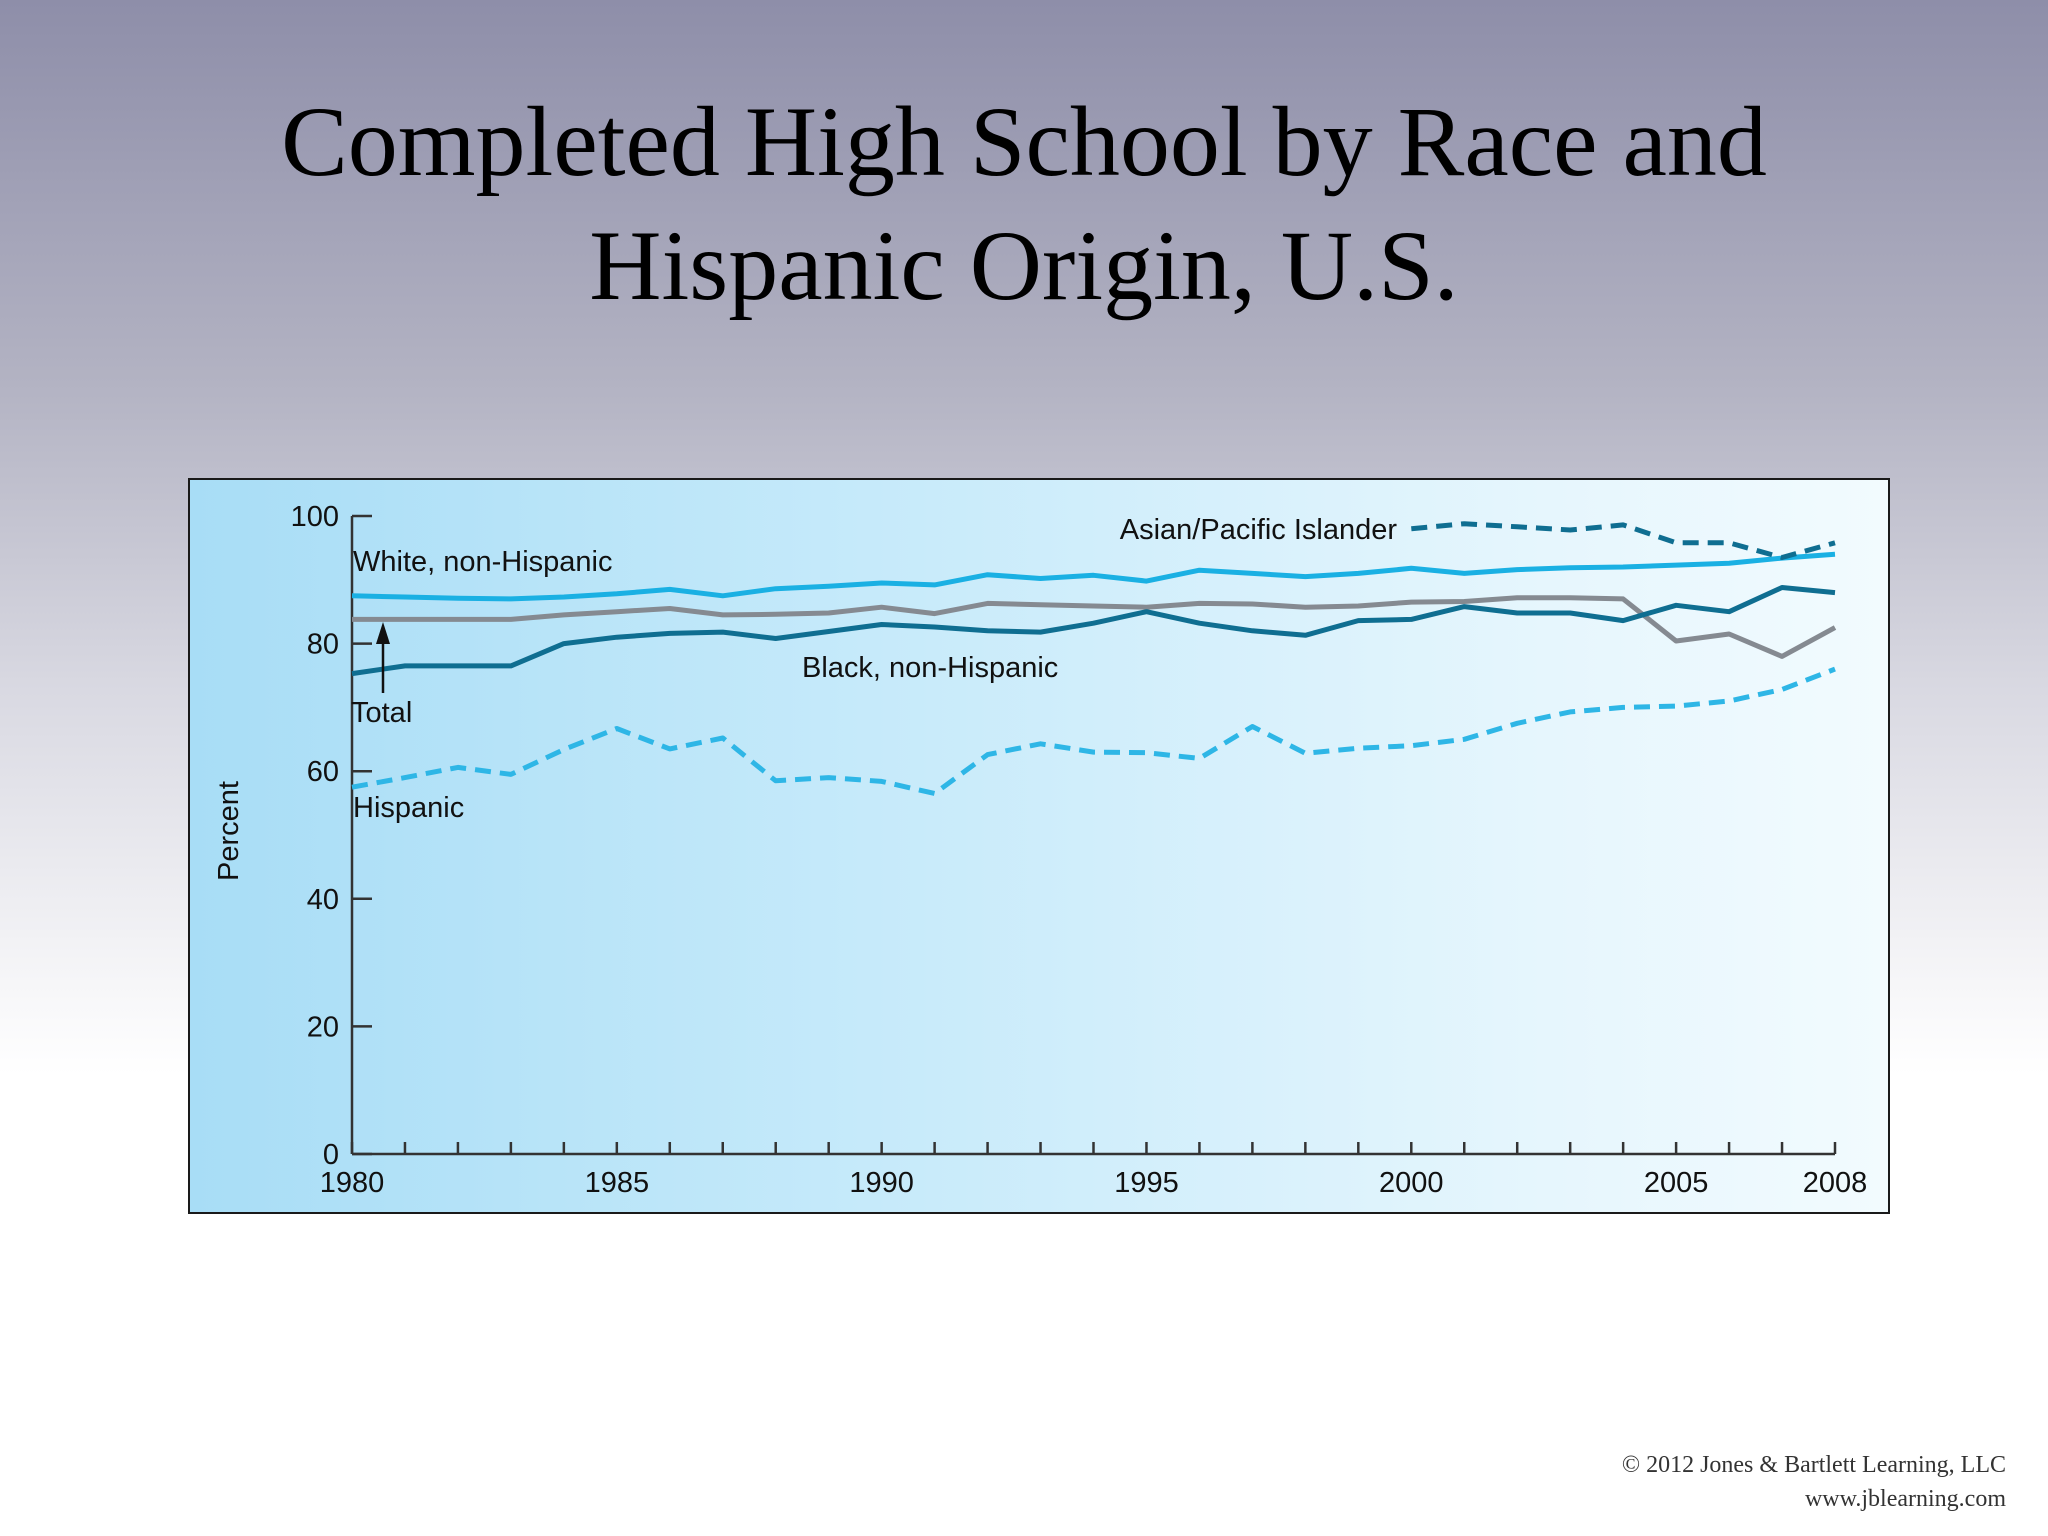 This screenshot has width=2048, height=1536. What do you see at coordinates (1146, 1183) in the screenshot?
I see `x-tick-label: 1995` at bounding box center [1146, 1183].